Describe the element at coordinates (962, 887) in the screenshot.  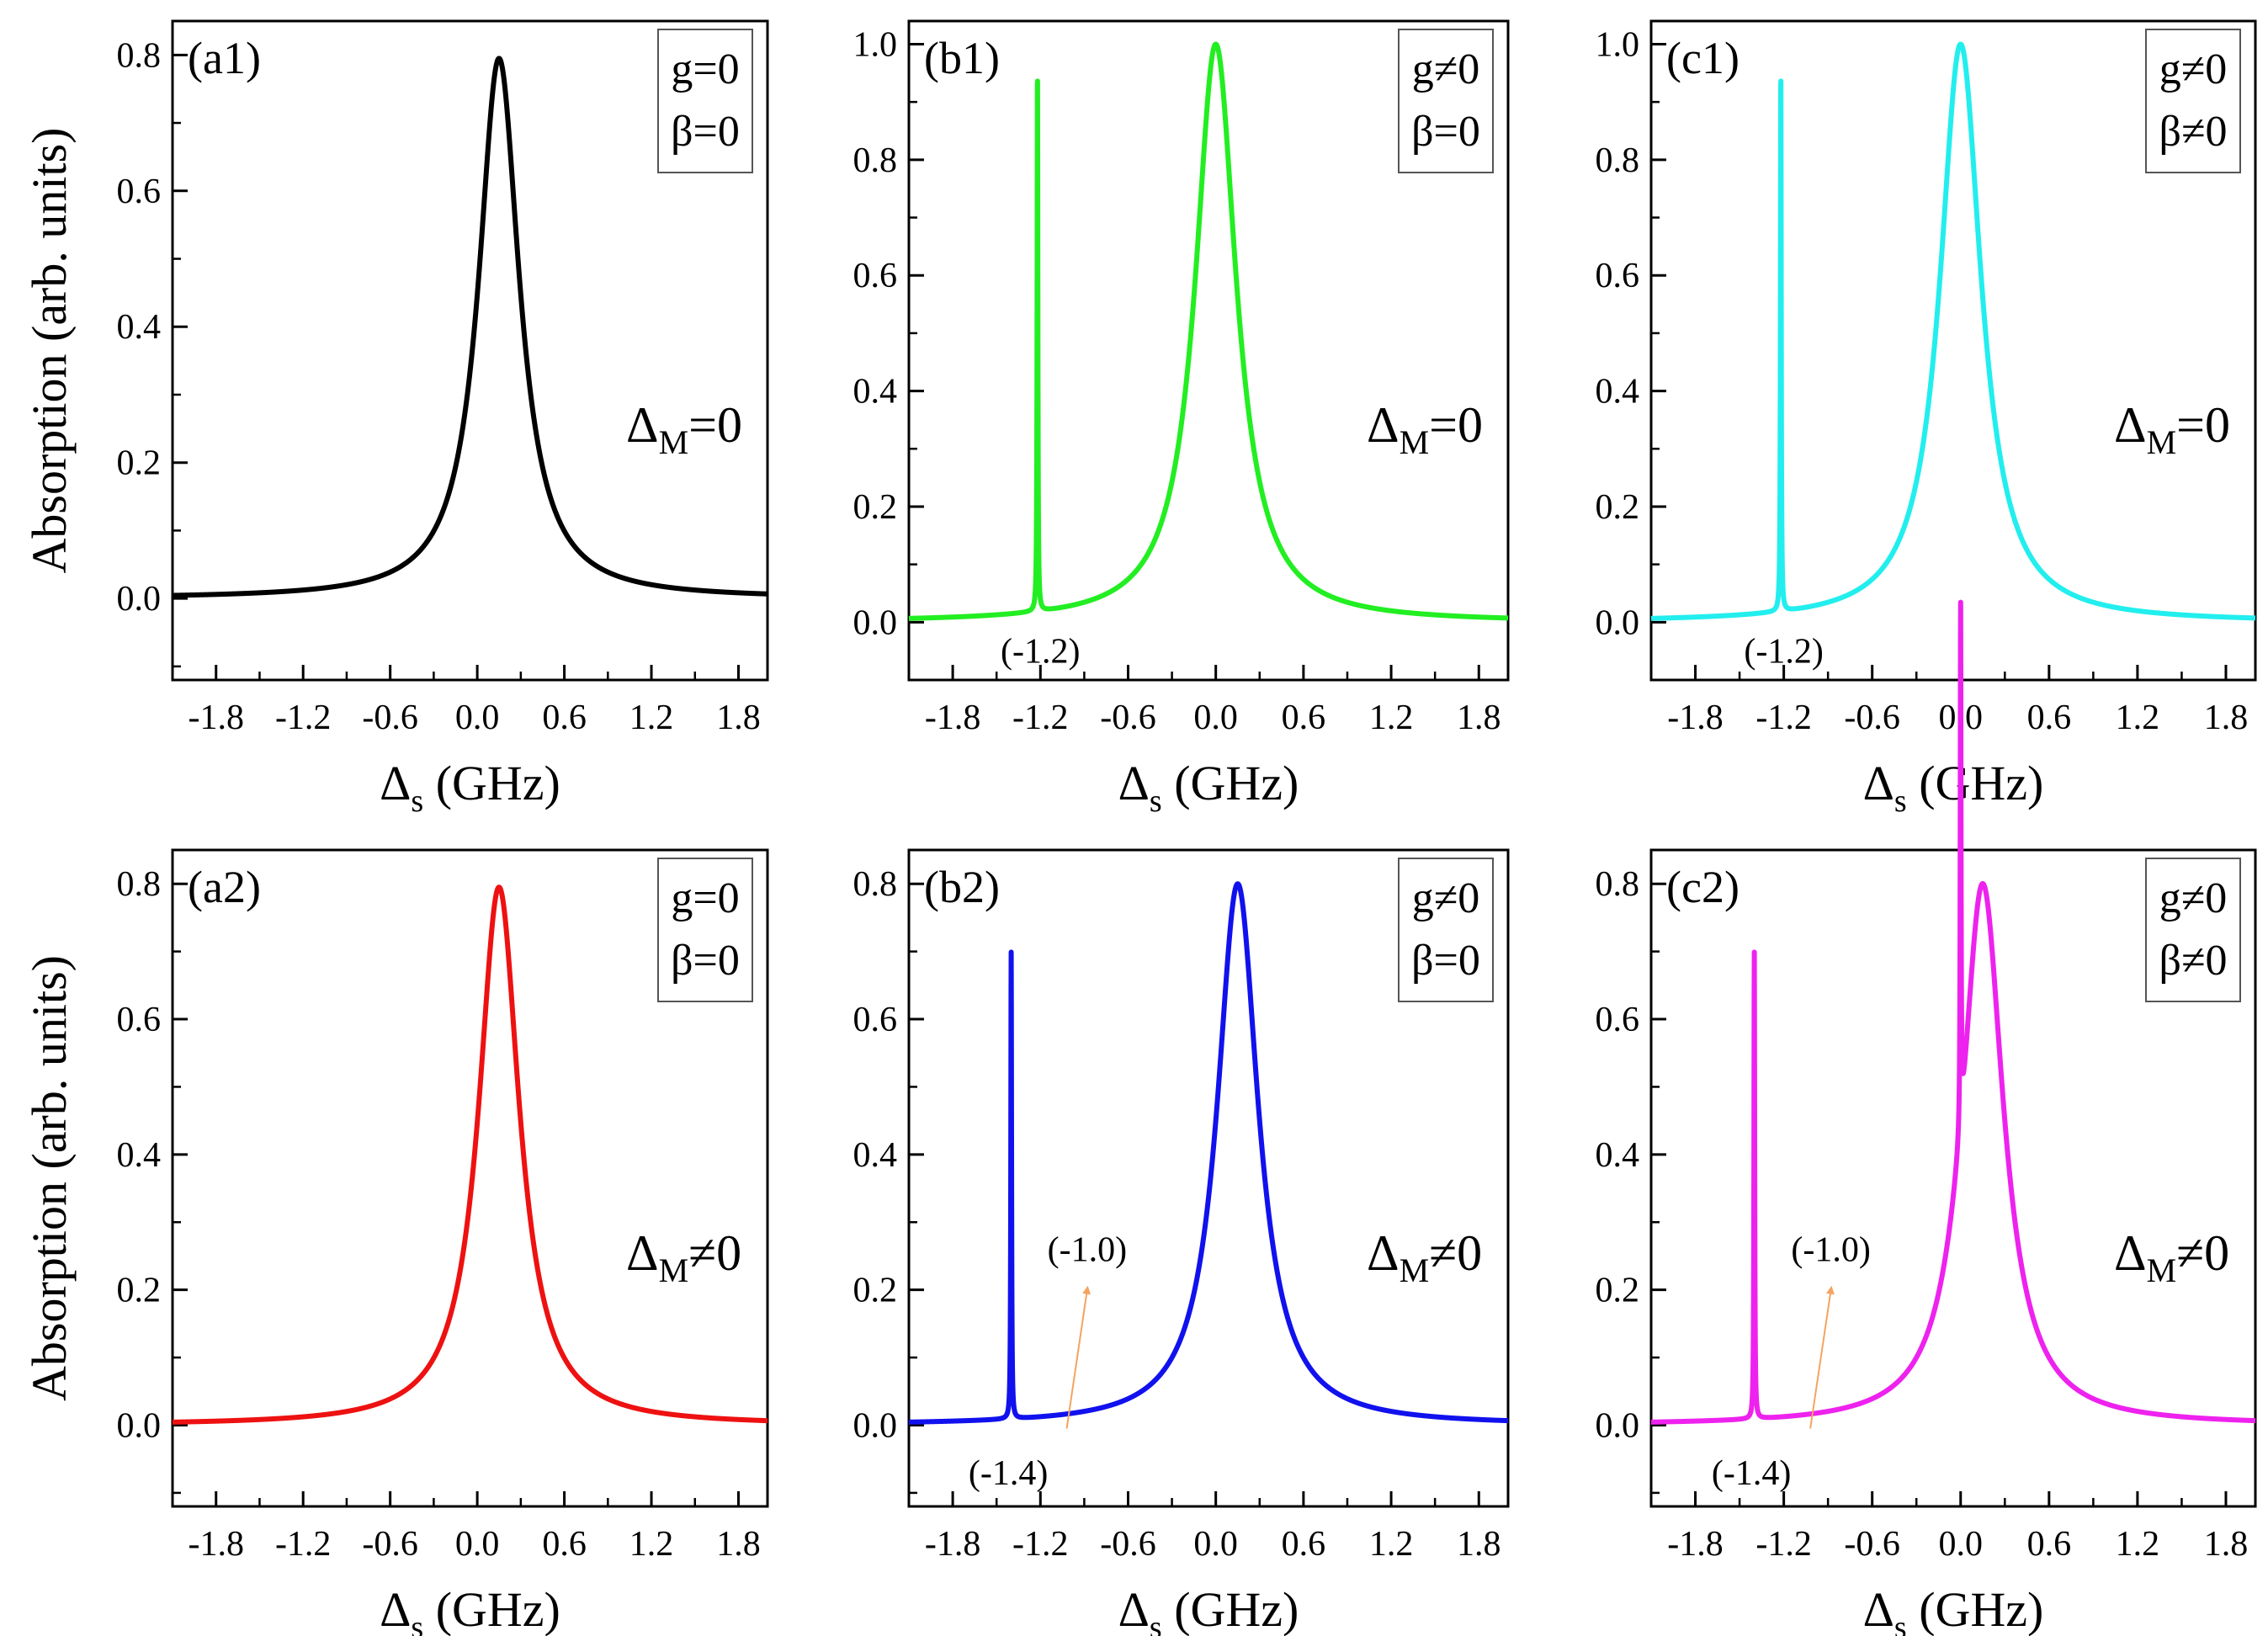
I see `panel-label: (b2)` at that location.